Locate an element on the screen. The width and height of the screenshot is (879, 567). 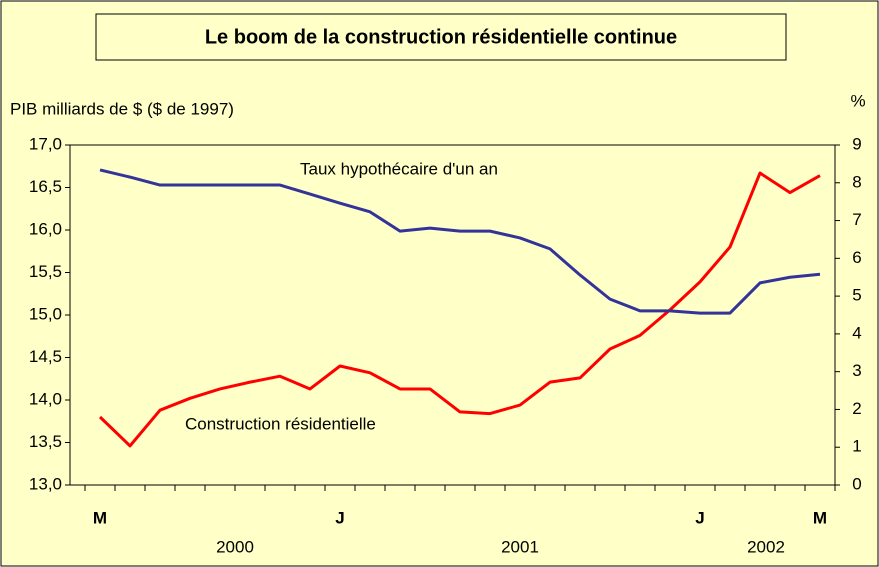
y-tick-label: 13,0 is located at coordinates (45, 483).